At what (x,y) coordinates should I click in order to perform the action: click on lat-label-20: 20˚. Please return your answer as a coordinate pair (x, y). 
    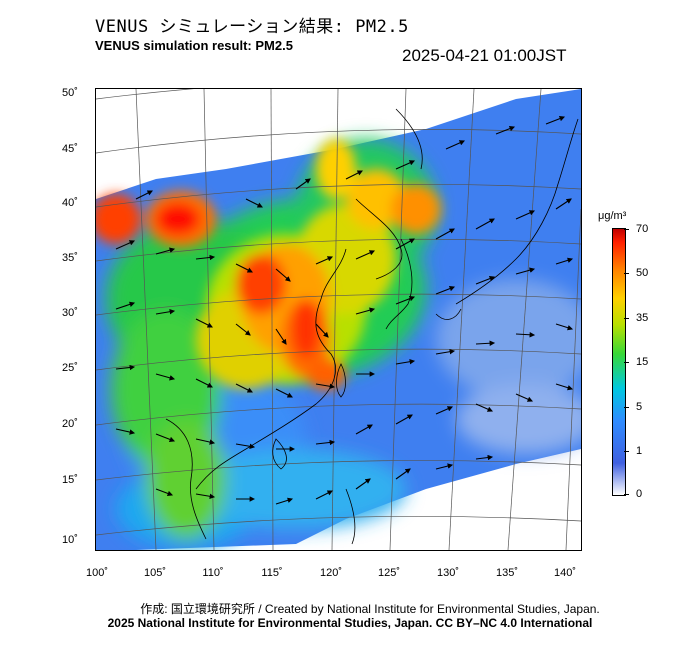
    Looking at the image, I should click on (70, 424).